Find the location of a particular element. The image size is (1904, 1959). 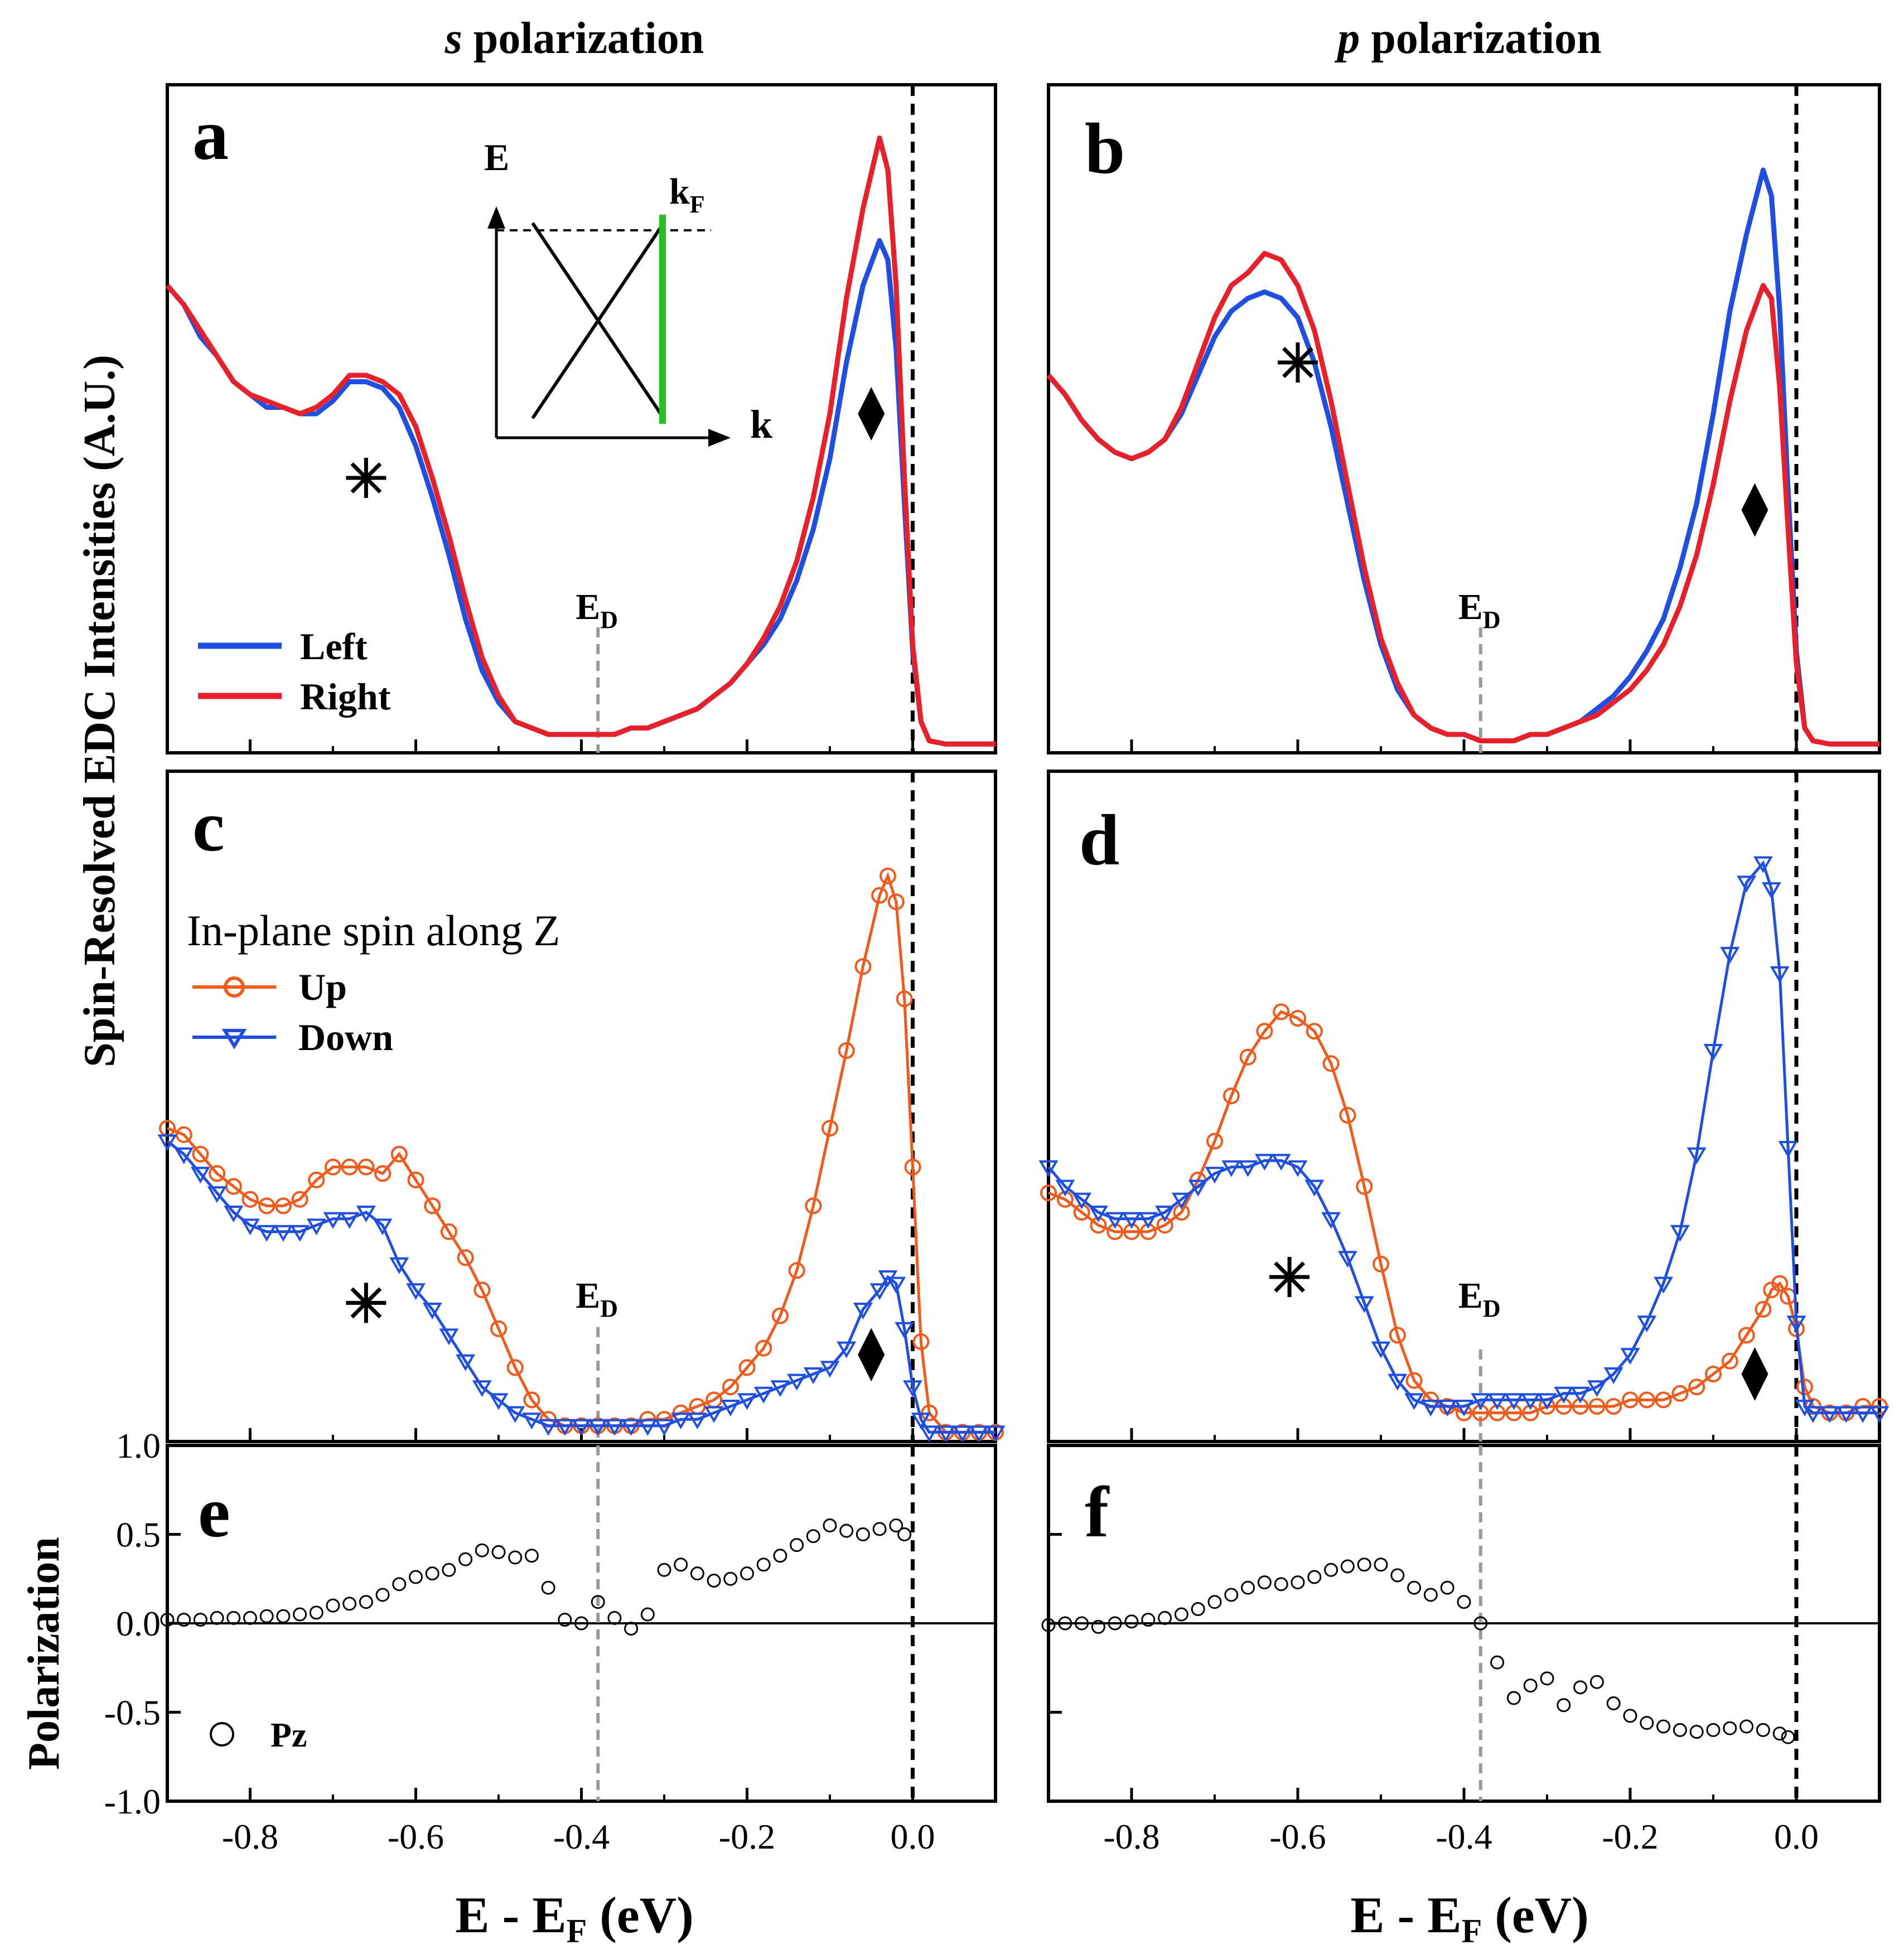

series-line-left is located at coordinates (1462, 457).